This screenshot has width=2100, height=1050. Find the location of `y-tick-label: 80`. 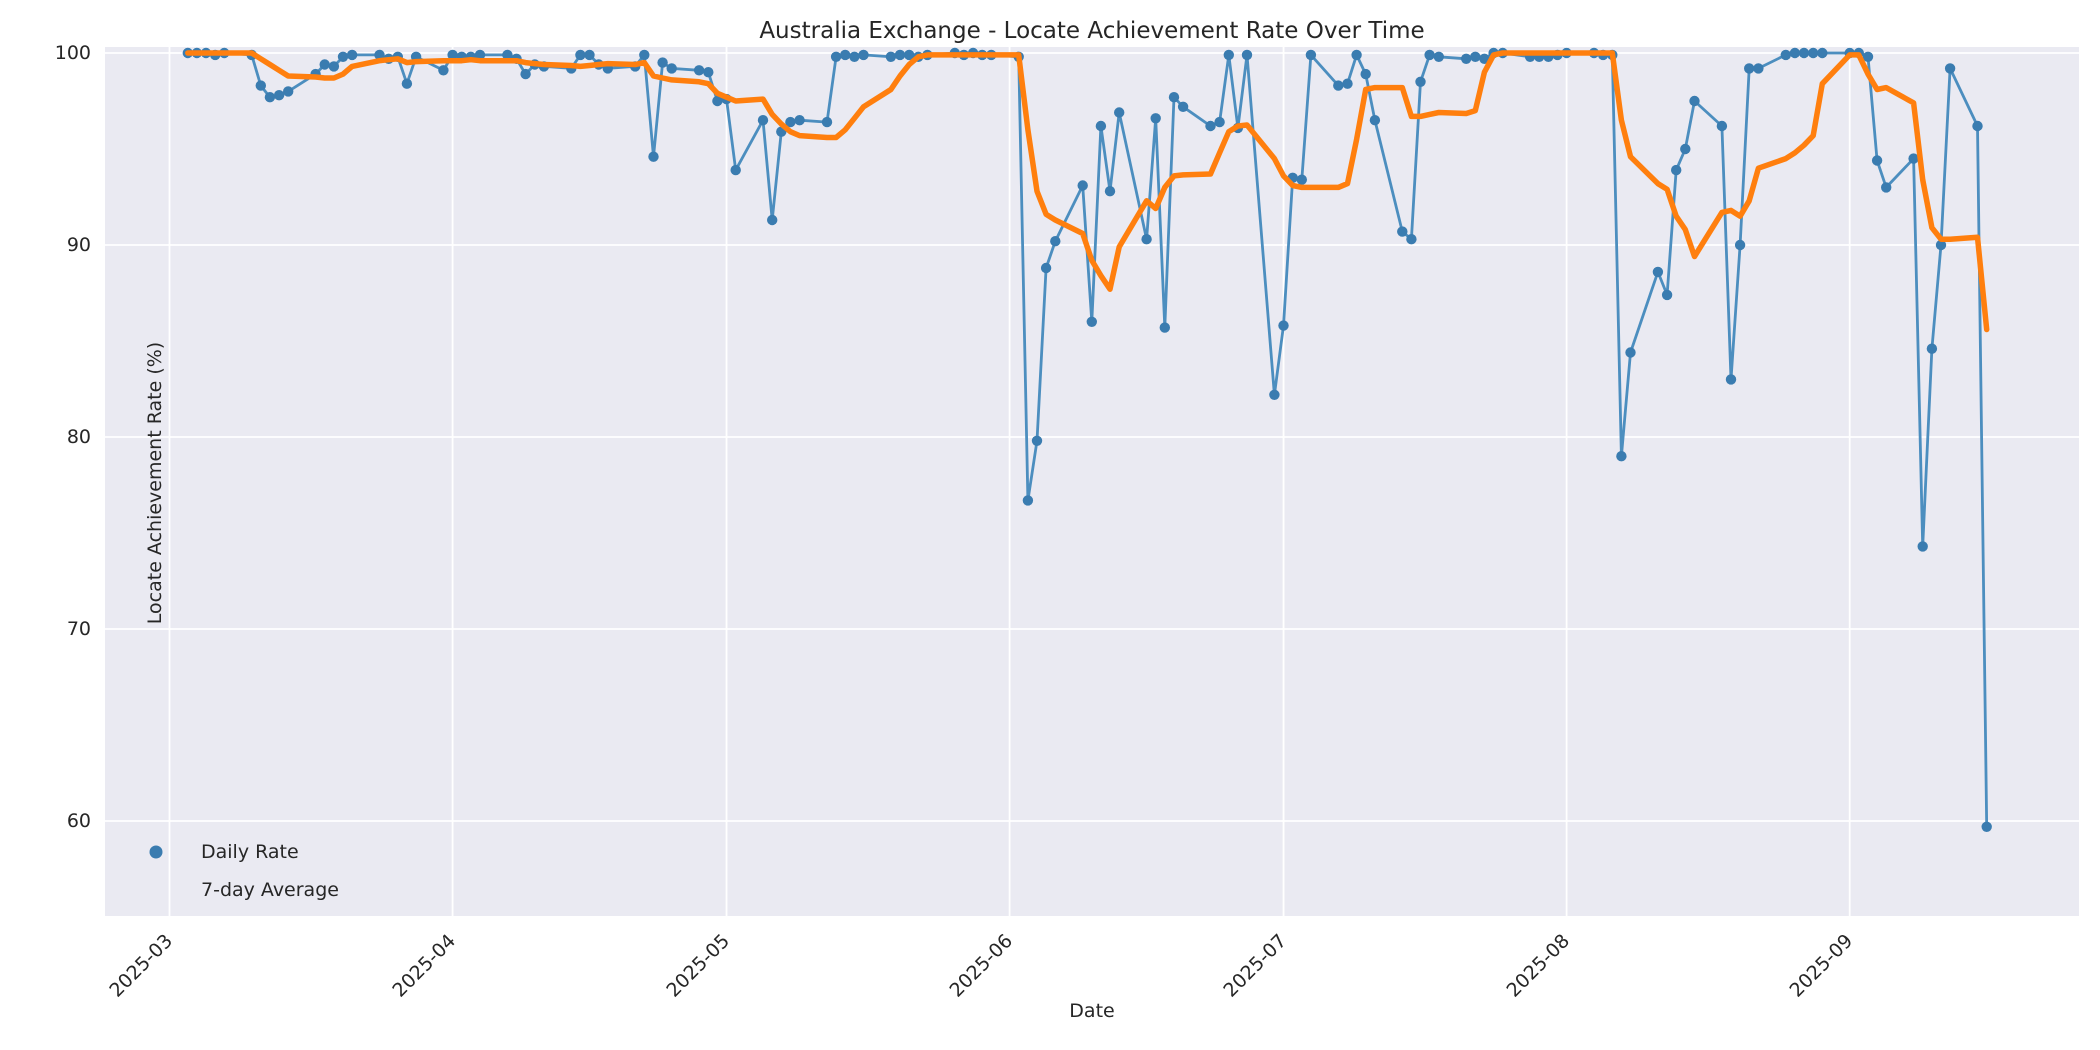

y-tick-label: 80 is located at coordinates (79, 437).